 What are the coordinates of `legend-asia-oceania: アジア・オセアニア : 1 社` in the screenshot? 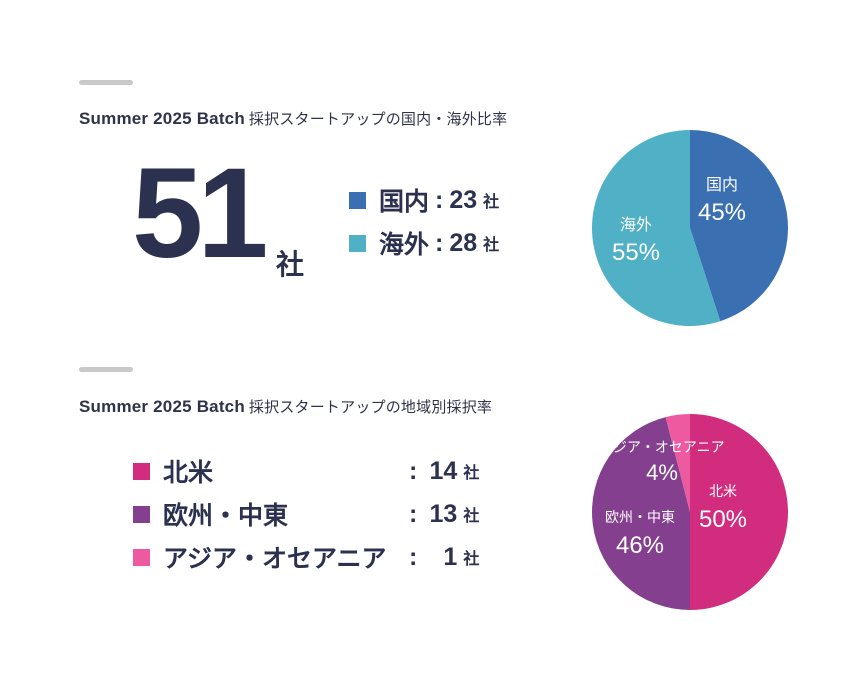 It's located at (306, 557).